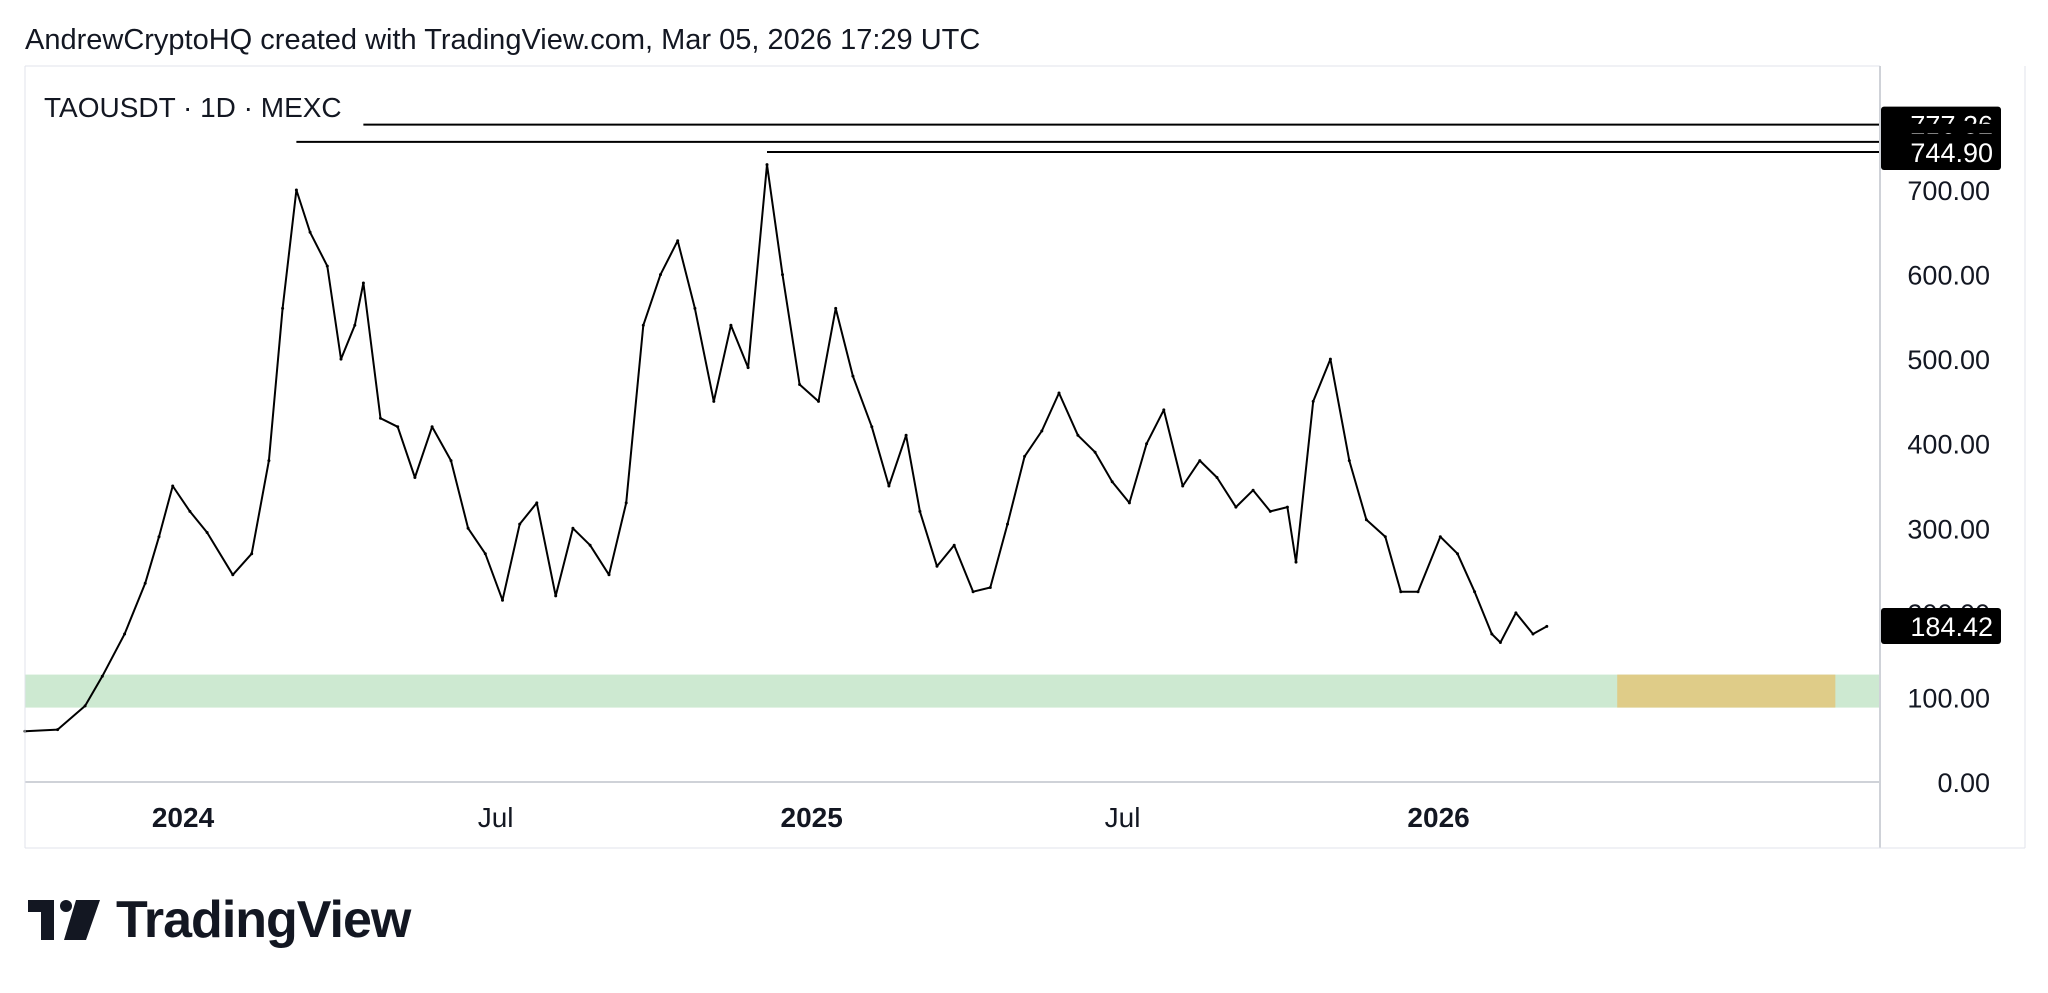 This screenshot has height=993, width=2048. What do you see at coordinates (1948, 445) in the screenshot?
I see `price-tick-label: 400.00` at bounding box center [1948, 445].